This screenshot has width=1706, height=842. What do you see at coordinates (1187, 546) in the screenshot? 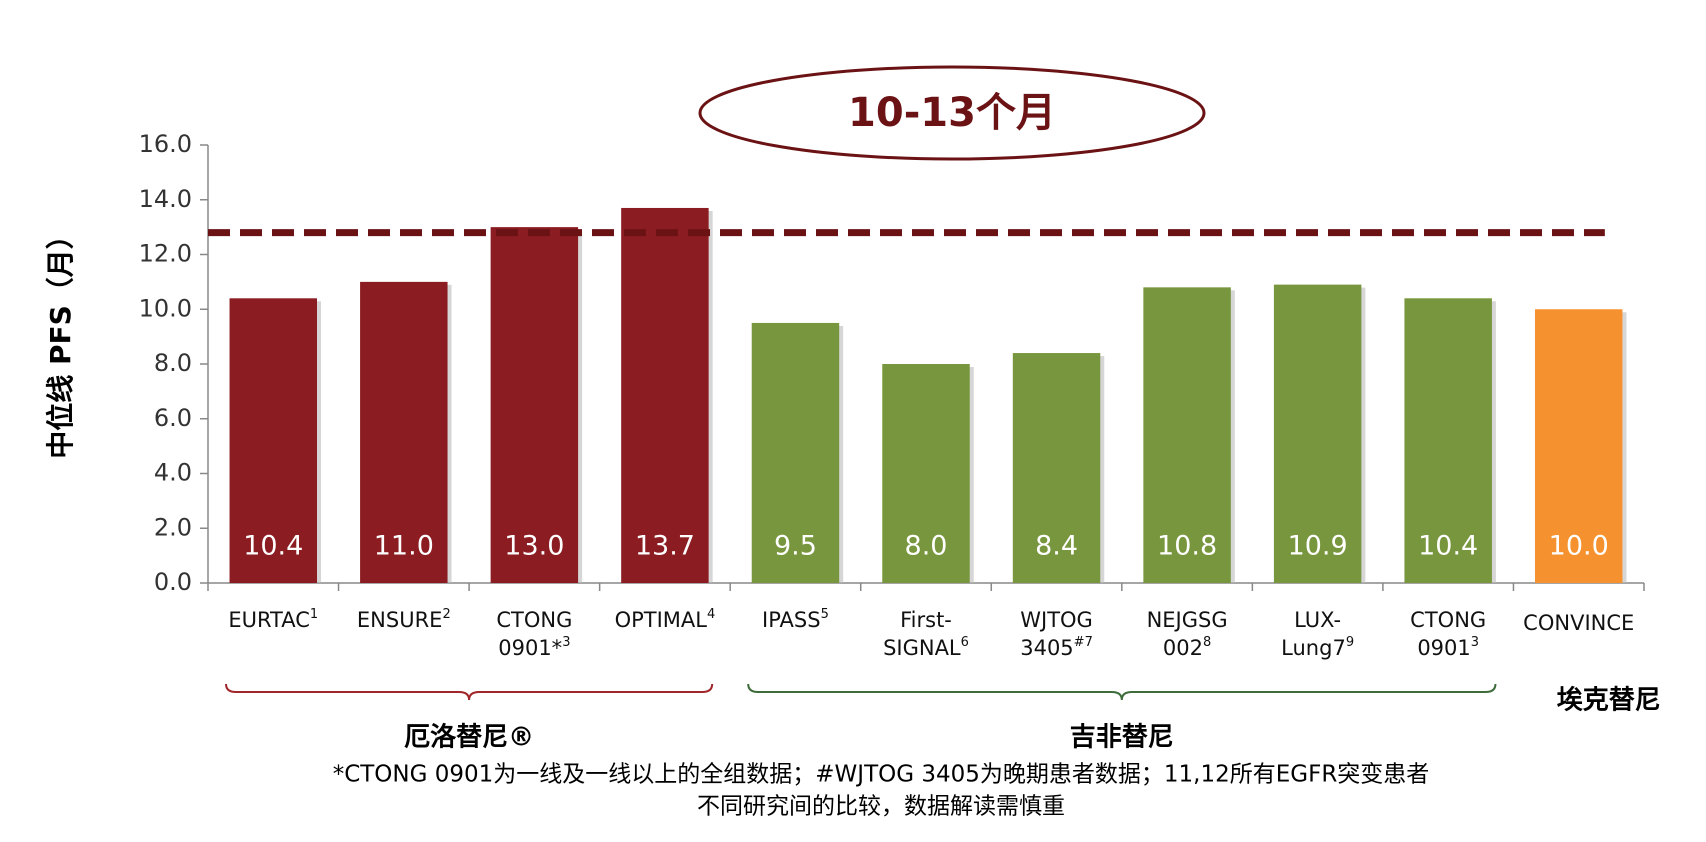
I see `value-label: 10.8` at bounding box center [1187, 546].